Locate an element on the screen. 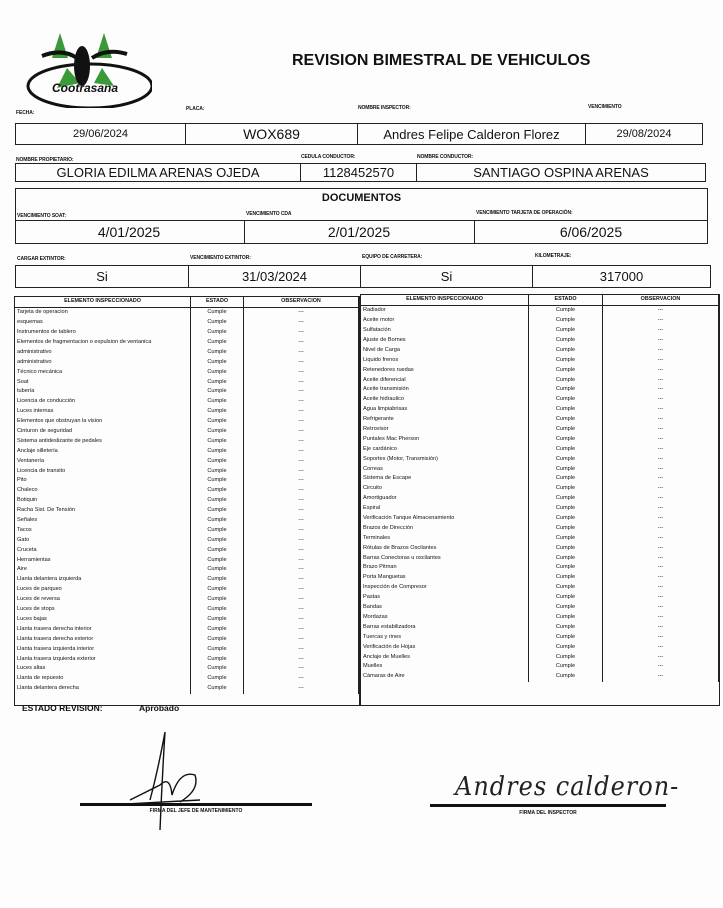 The width and height of the screenshot is (723, 908). elemento-cell: Rótulas de Brazos Oscilantes is located at coordinates (444, 548).